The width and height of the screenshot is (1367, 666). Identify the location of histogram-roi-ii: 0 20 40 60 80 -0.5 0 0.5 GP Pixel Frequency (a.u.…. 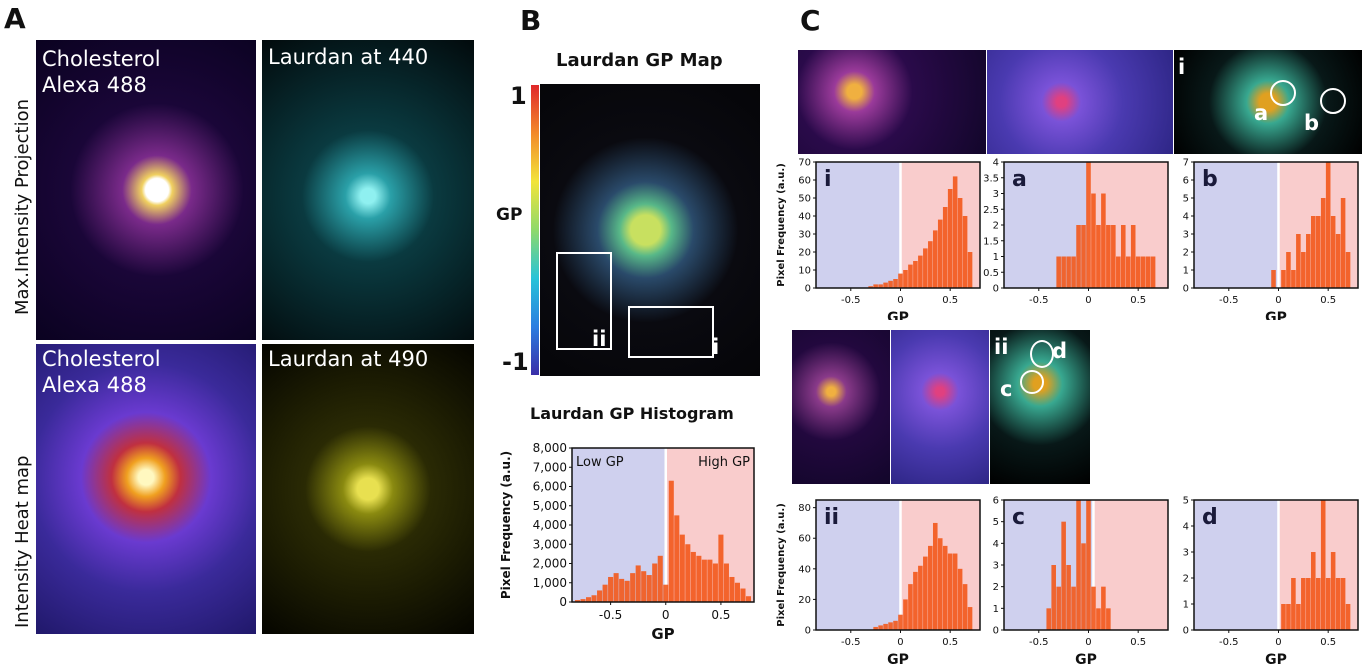
(878, 582).